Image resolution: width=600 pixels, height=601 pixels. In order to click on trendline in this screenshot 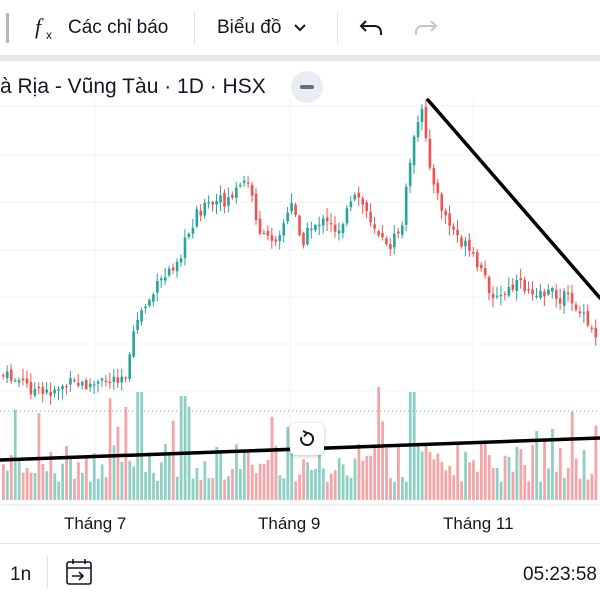, I will do `click(513, 199)`.